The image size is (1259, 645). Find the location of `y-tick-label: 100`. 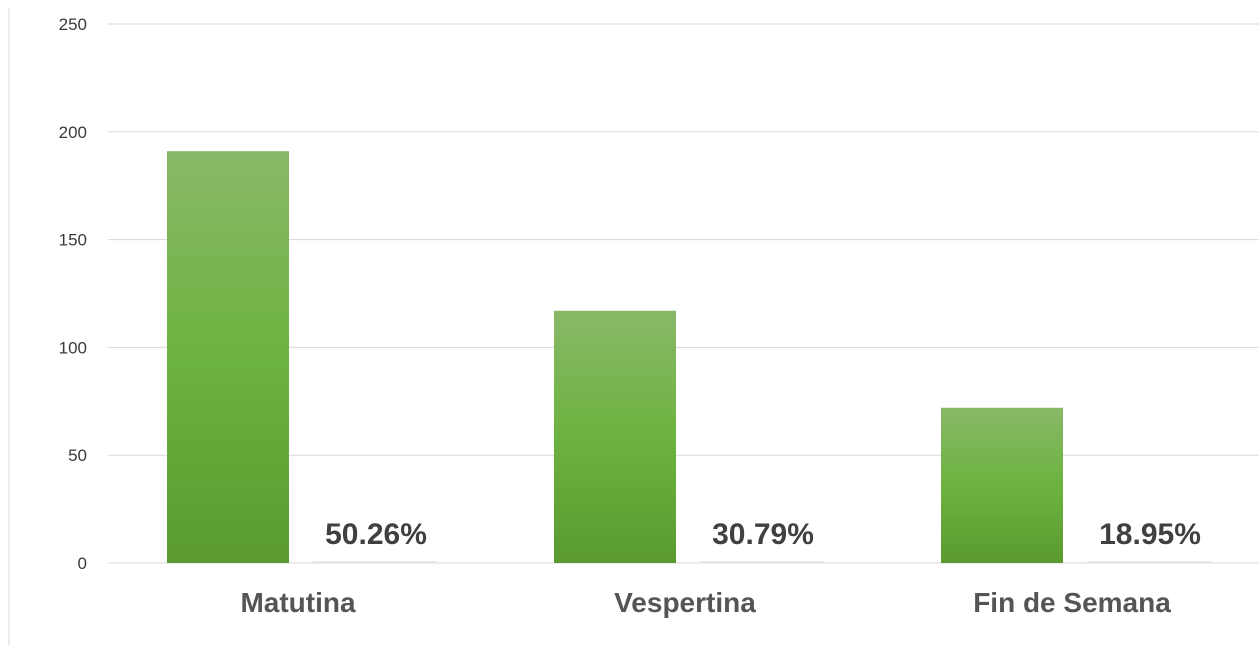

y-tick-label: 100 is located at coordinates (73, 347).